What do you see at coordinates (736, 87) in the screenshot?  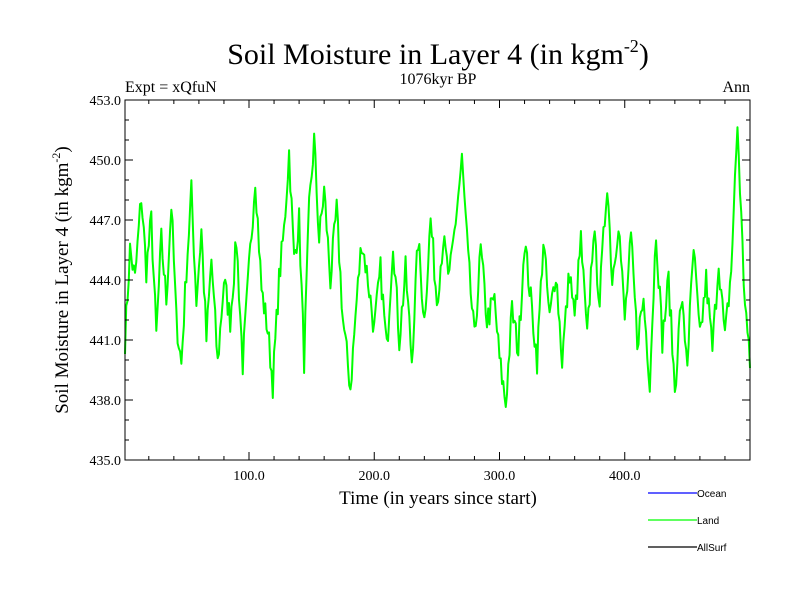 I see `season-label: Ann` at bounding box center [736, 87].